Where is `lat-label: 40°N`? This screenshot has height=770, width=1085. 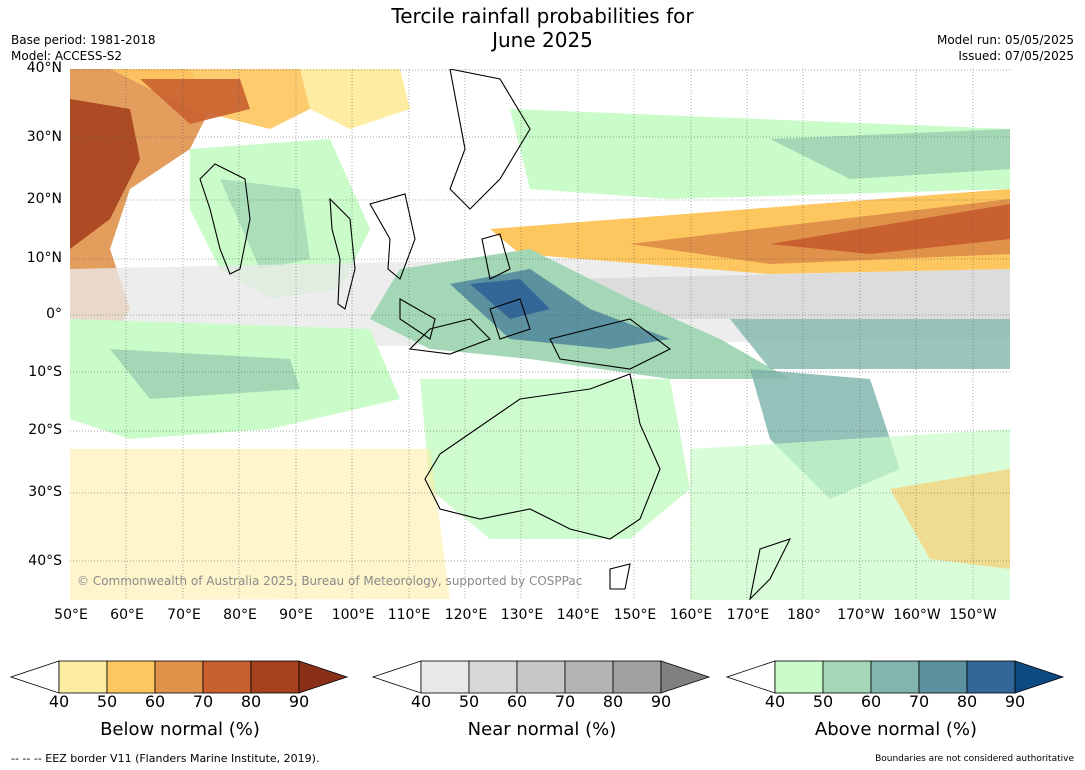
lat-label: 40°N is located at coordinates (44, 68).